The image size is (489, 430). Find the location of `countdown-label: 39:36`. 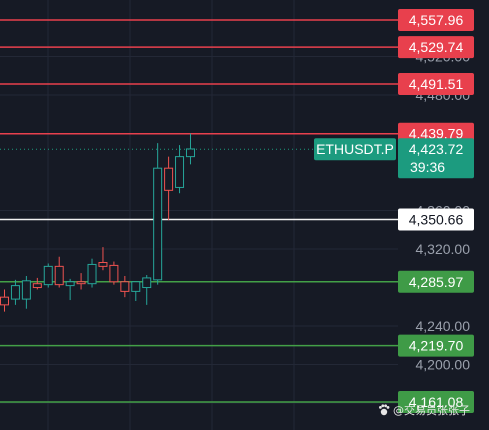

countdown-label: 39:36 is located at coordinates (427, 167).